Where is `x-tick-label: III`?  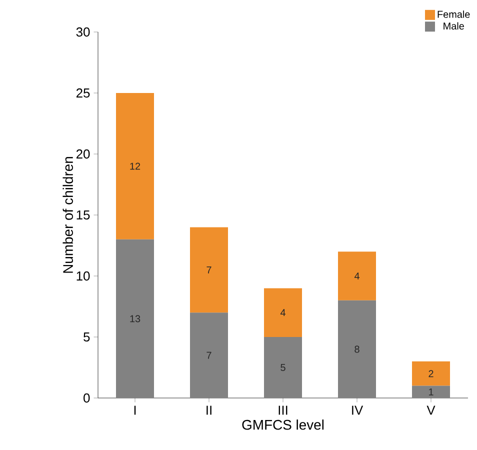 x-tick-label: III is located at coordinates (283, 410).